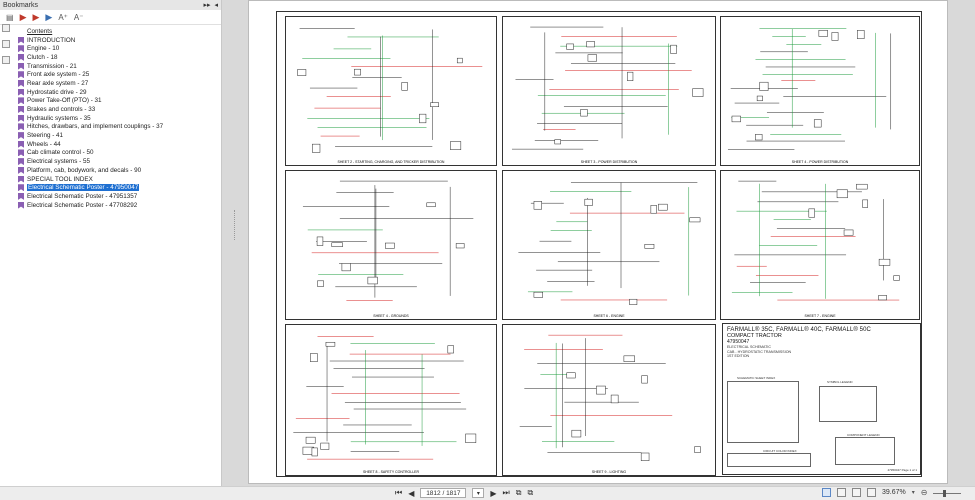  I want to click on next-page-icon: ▶, so click(493, 493).